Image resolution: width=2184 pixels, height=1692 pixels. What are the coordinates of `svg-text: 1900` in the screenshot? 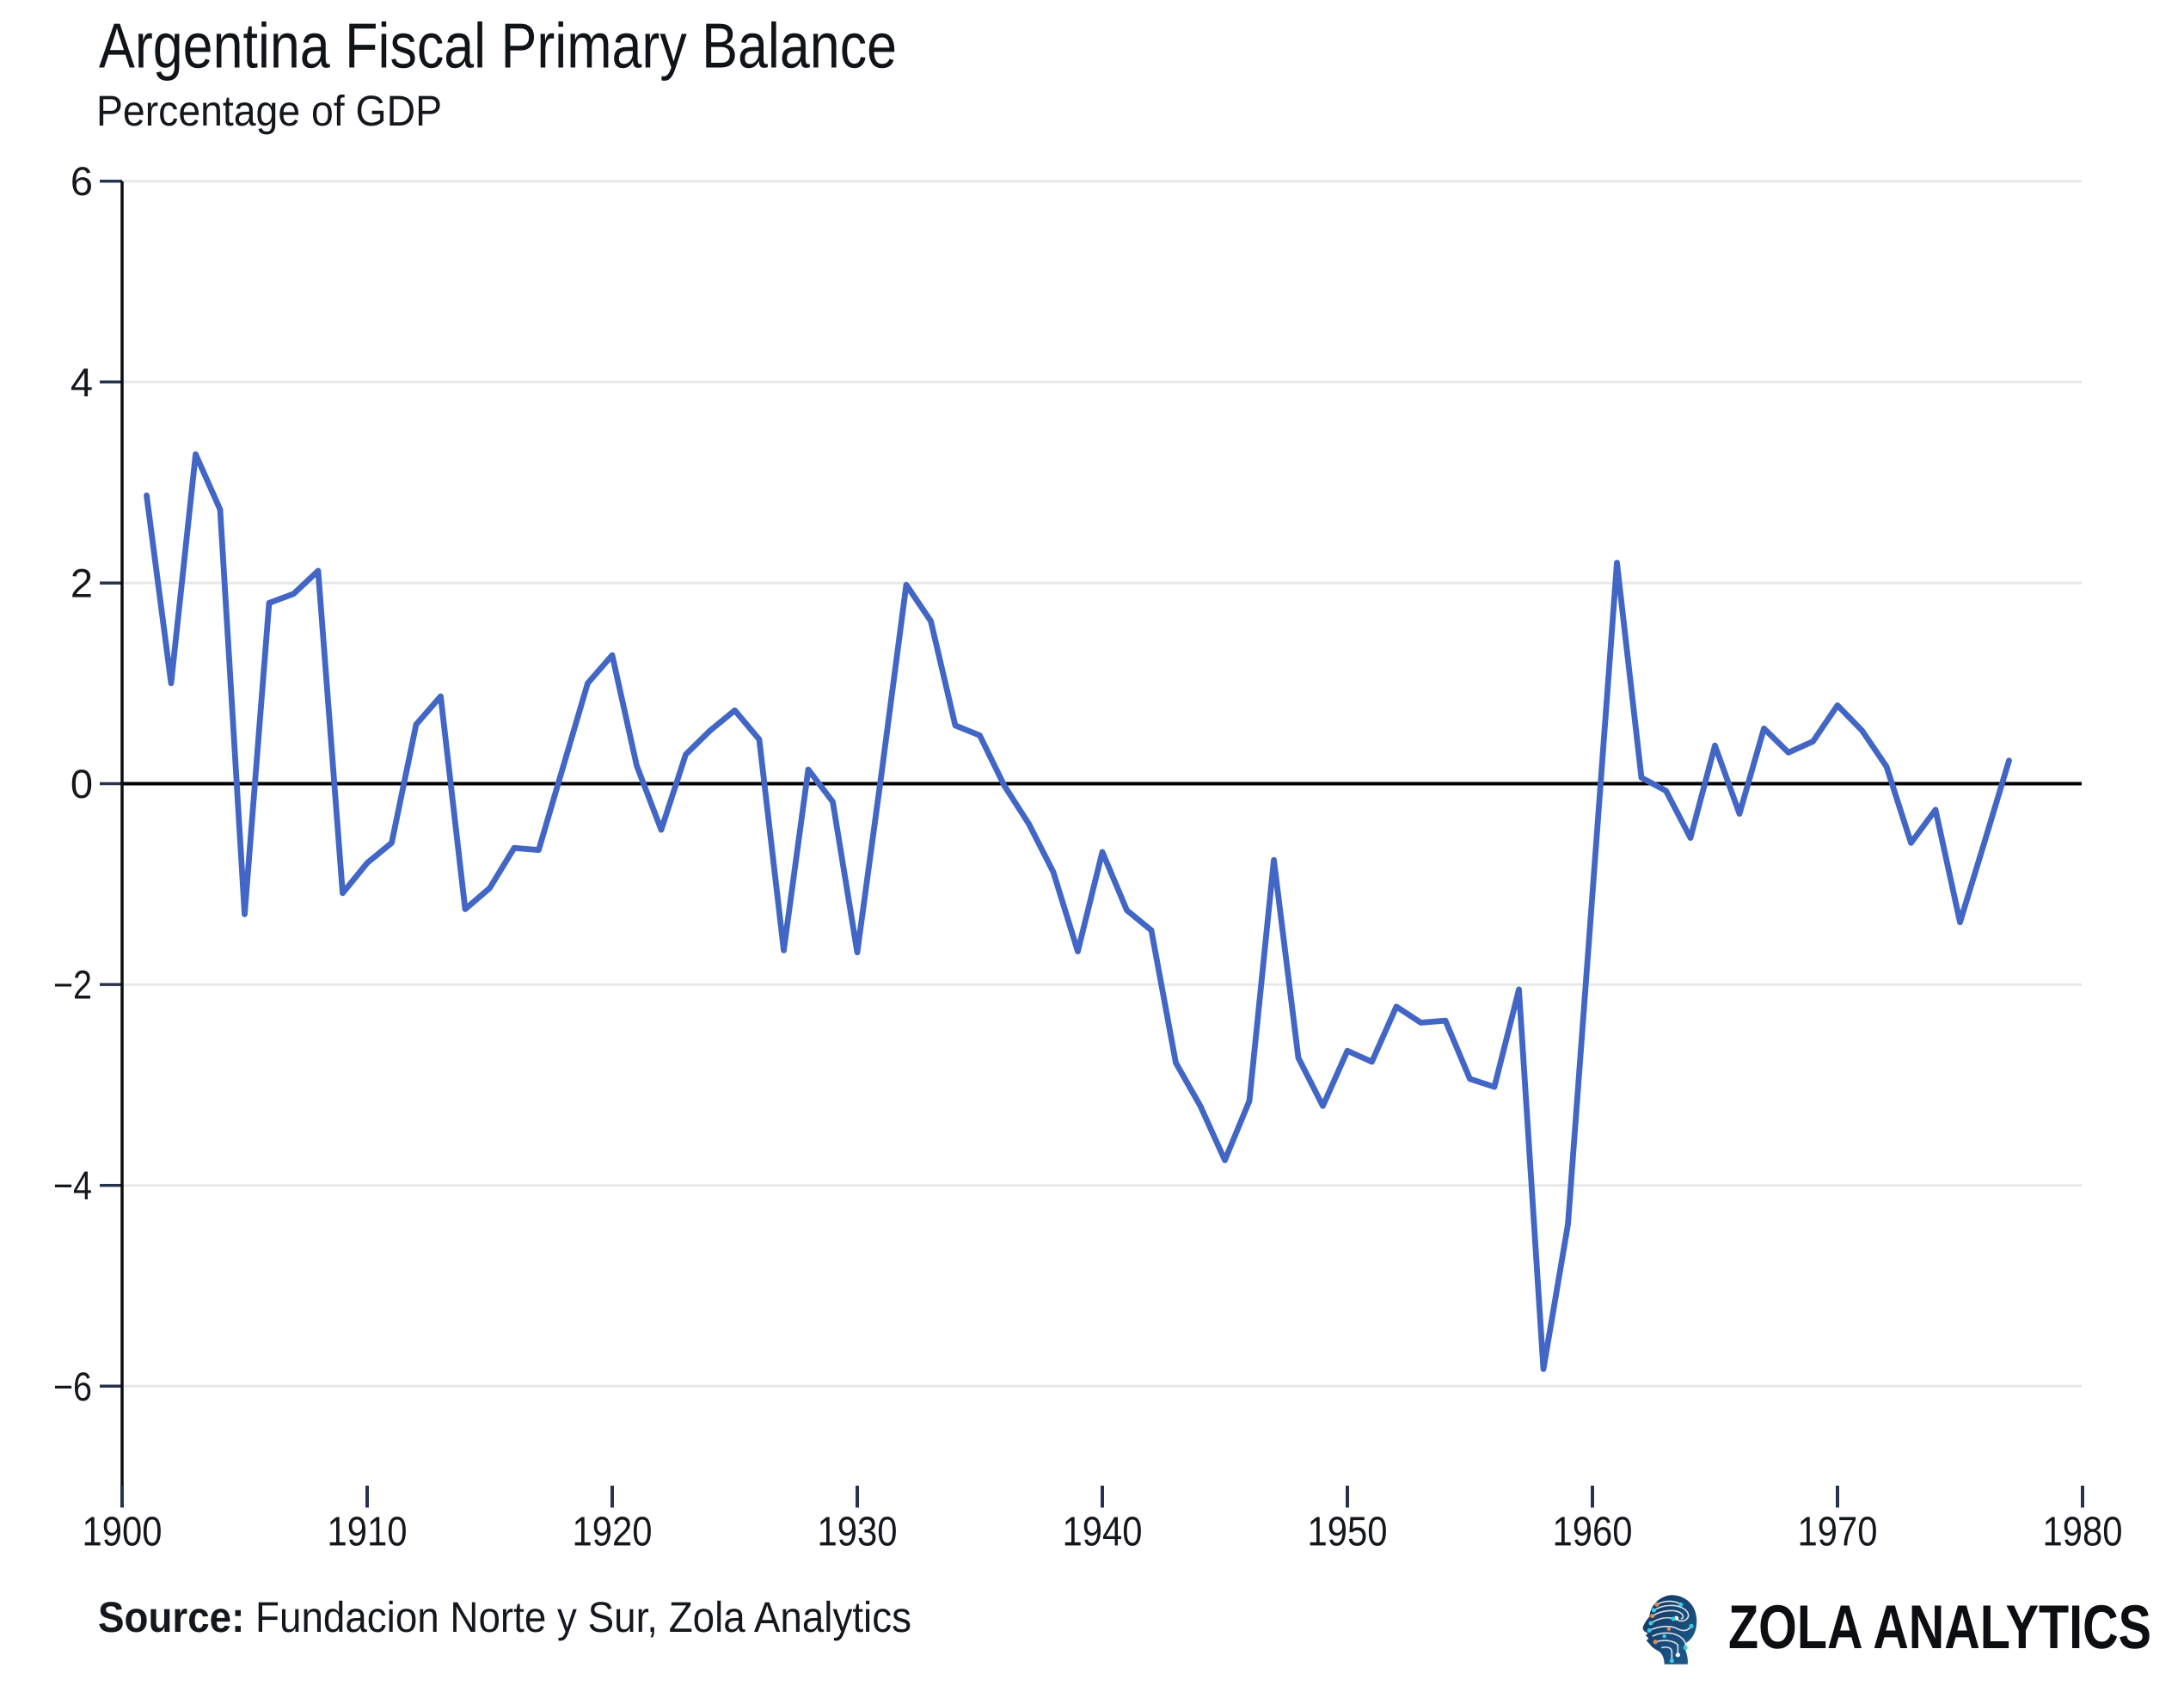 It's located at (123, 1532).